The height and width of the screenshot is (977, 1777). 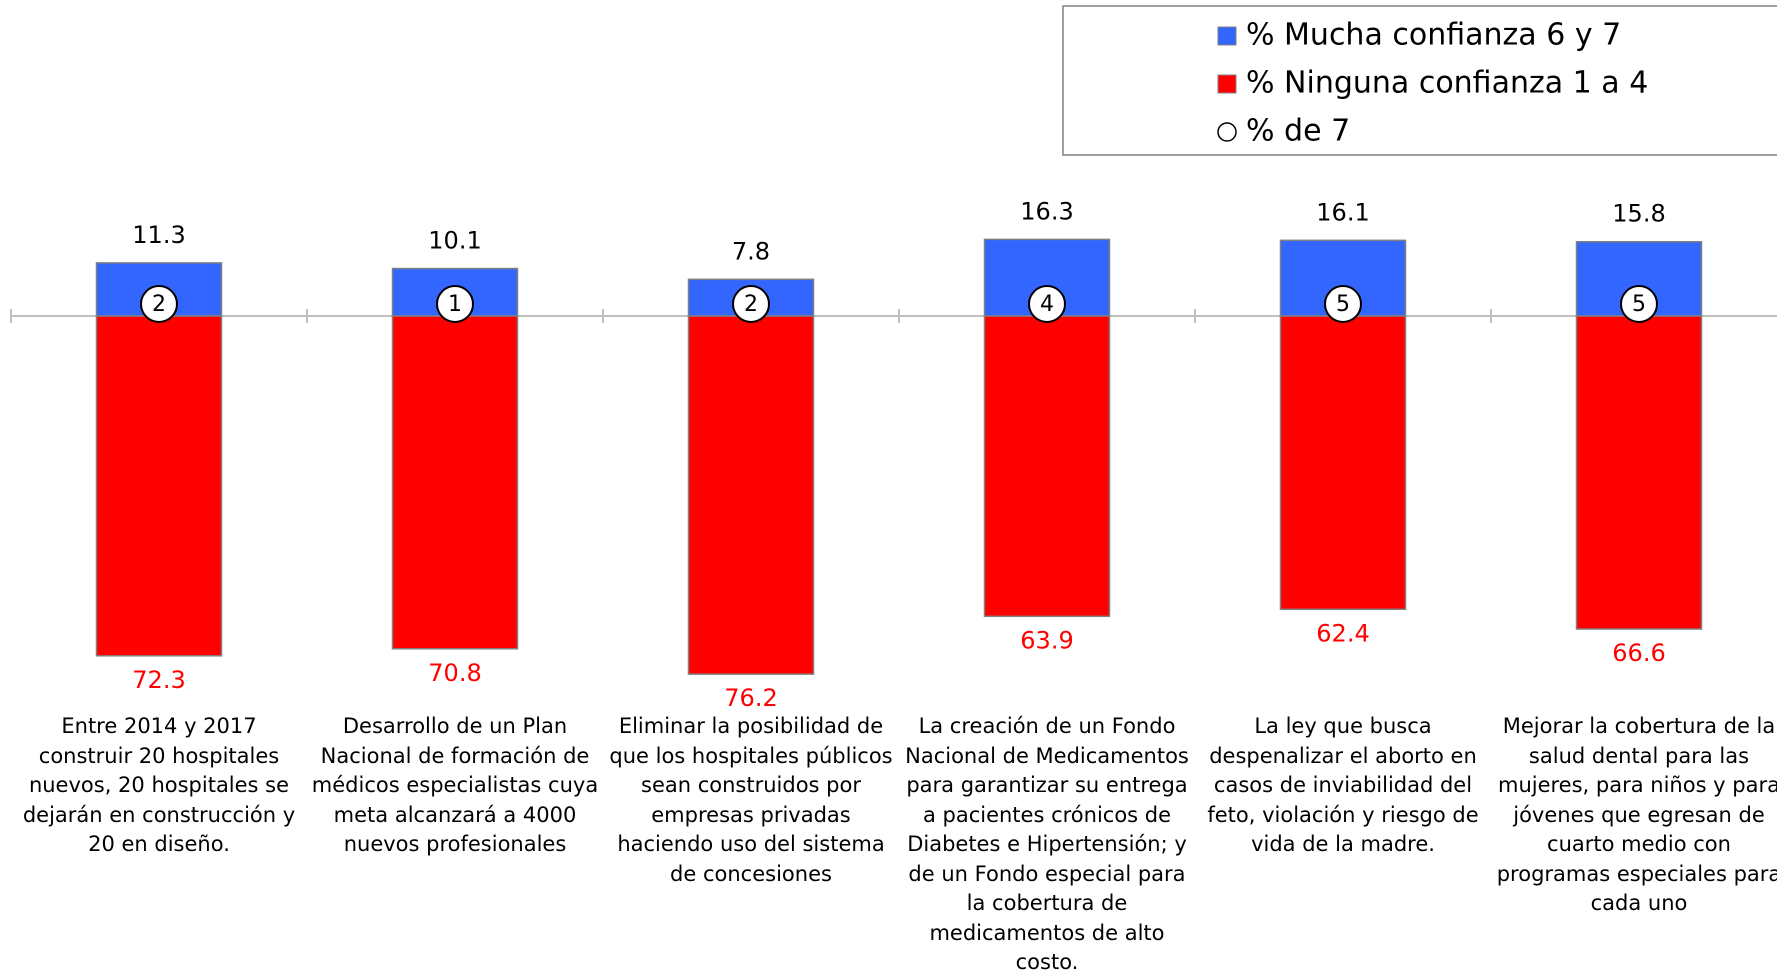 What do you see at coordinates (1046, 640) in the screenshot?
I see `value-label: 63.9` at bounding box center [1046, 640].